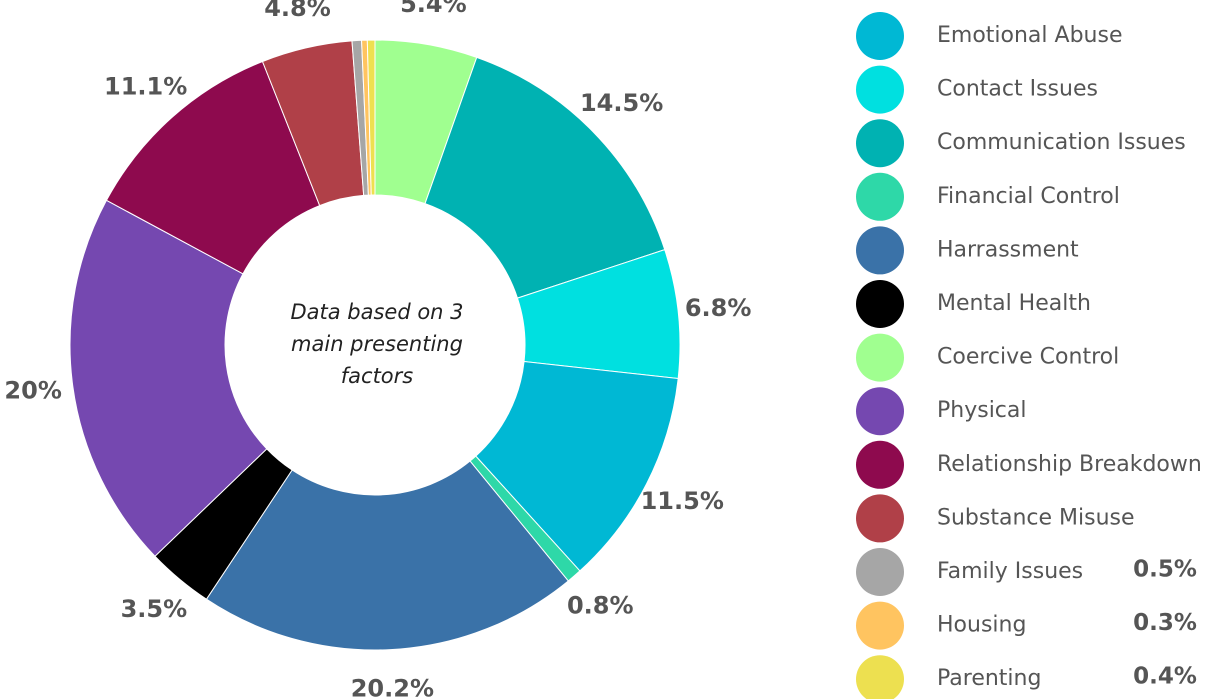 The width and height of the screenshot is (1230, 699). What do you see at coordinates (1017, 89) in the screenshot?
I see `legend-label: Contact Issues` at bounding box center [1017, 89].